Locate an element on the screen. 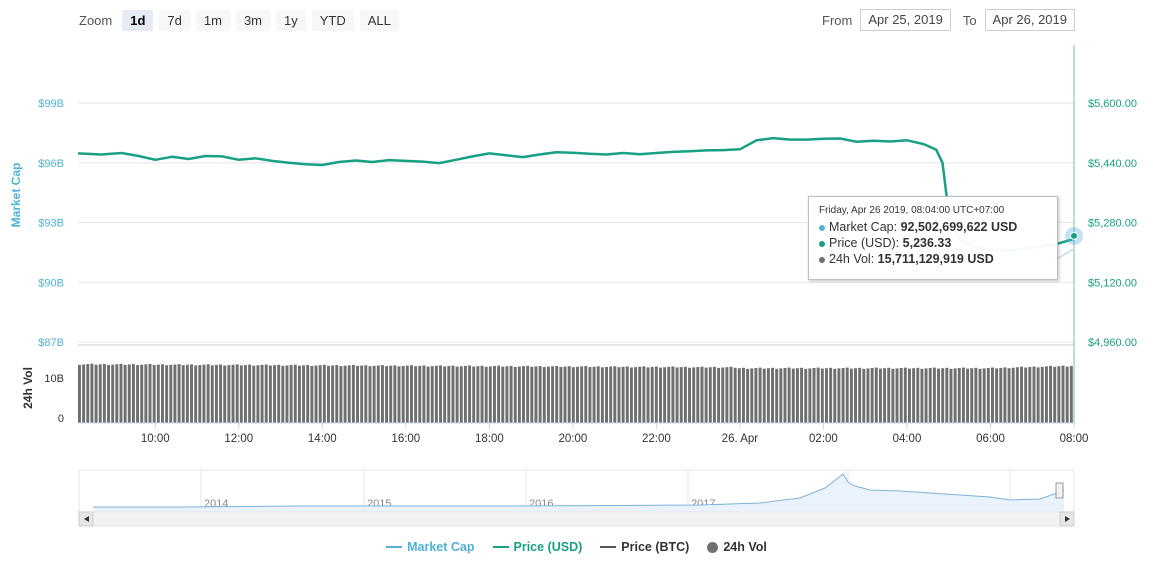  zoom-button-1y: 1y is located at coordinates (291, 20).